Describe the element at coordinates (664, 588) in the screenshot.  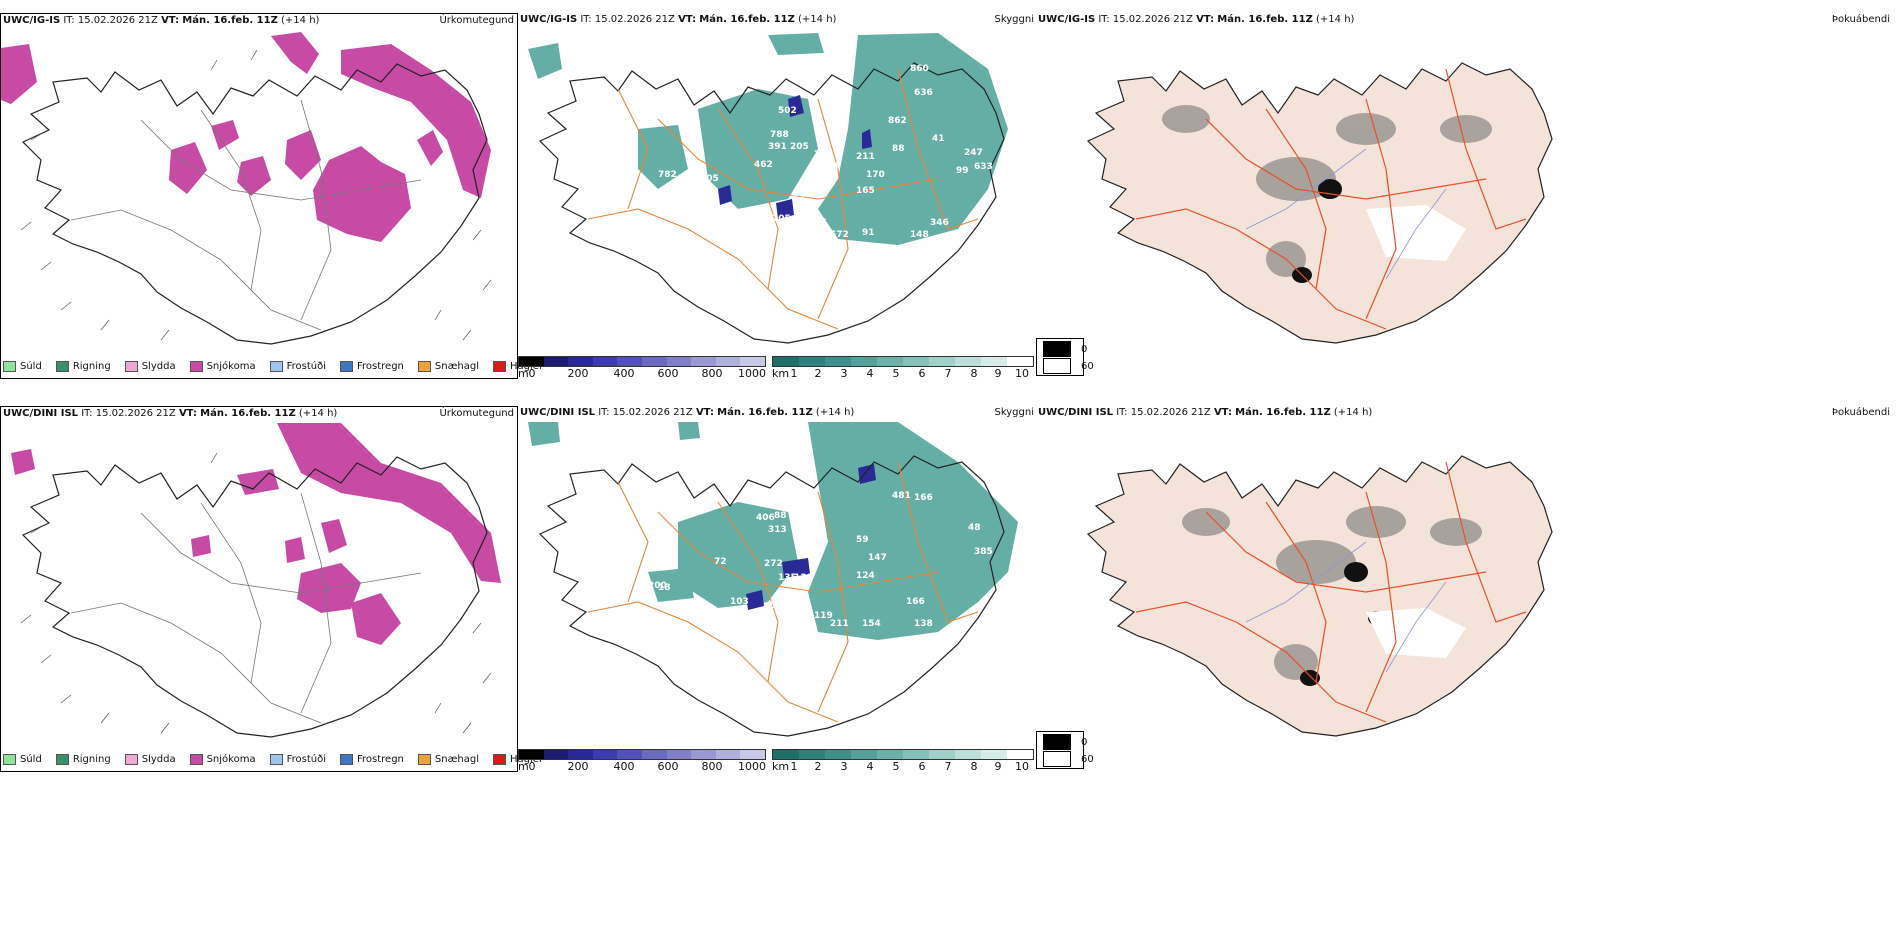
I see `svg-text: 18` at that location.